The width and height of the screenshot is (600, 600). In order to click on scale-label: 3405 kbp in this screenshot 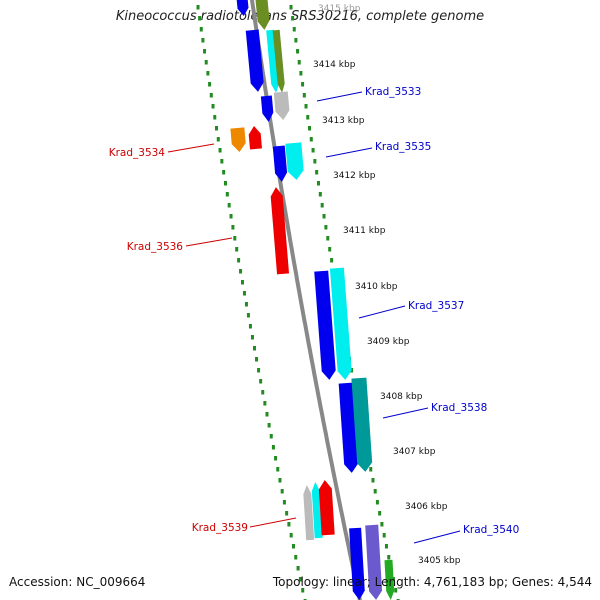, I will do `click(439, 561)`.